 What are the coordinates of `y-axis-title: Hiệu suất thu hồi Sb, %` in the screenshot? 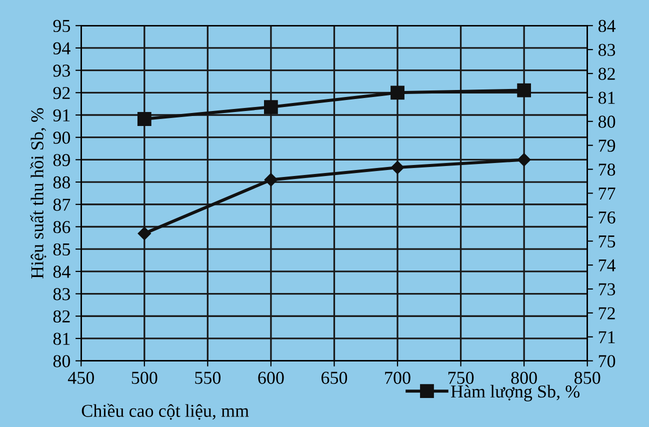 It's located at (38, 193).